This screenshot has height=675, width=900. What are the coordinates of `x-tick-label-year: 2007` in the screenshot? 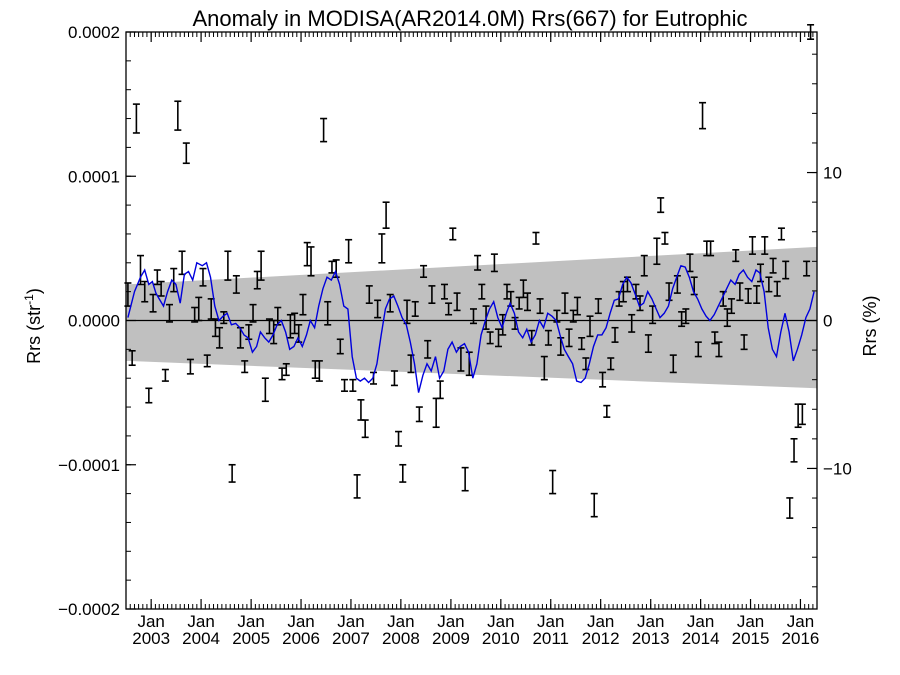 It's located at (351, 638).